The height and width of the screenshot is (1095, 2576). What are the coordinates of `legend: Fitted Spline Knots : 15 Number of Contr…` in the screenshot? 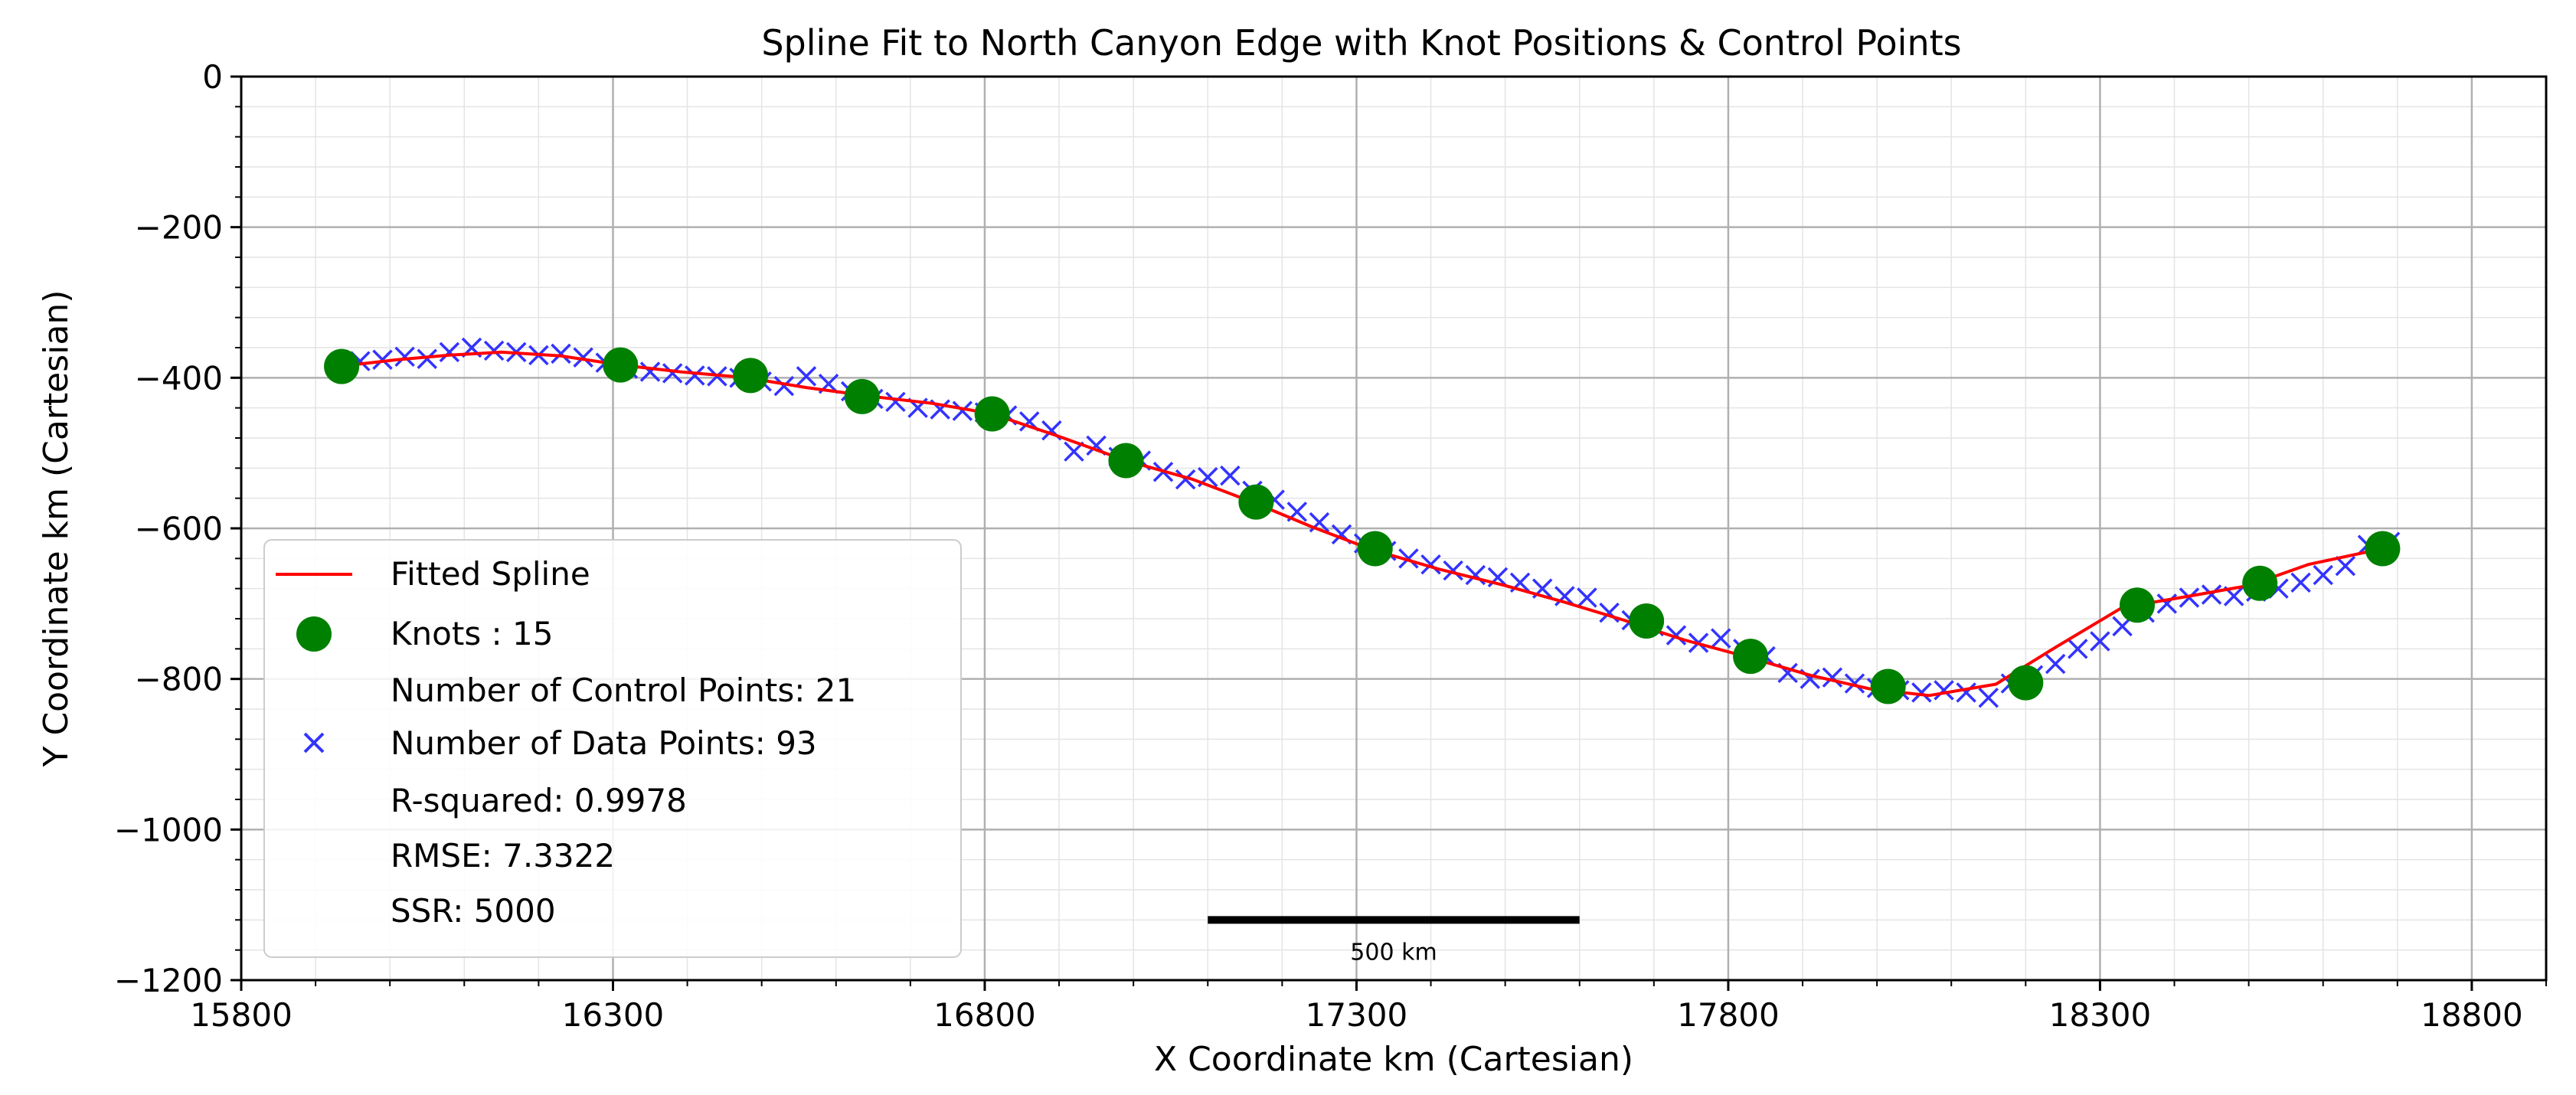 It's located at (612, 748).